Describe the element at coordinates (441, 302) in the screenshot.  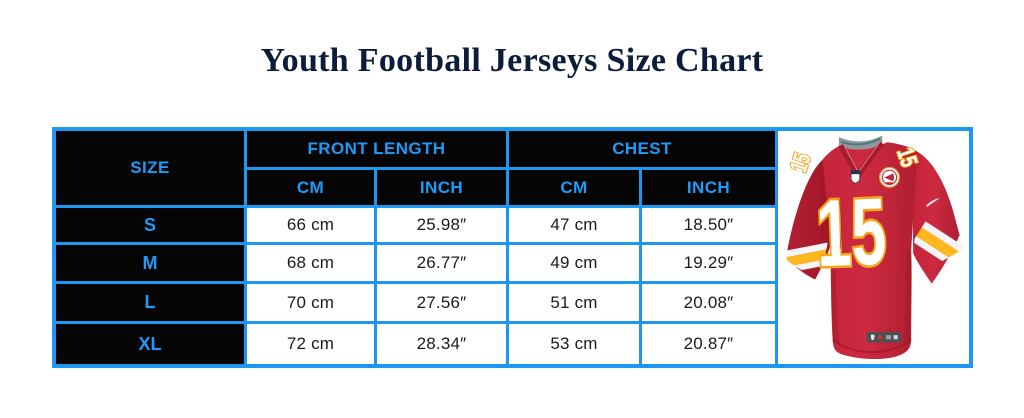
I see `value-cell: 27.56″` at that location.